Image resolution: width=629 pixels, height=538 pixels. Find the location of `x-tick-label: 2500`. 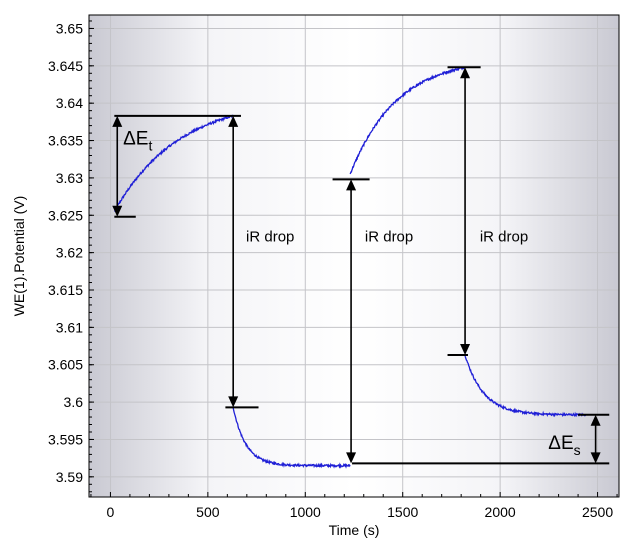

x-tick-label: 2500 is located at coordinates (597, 512).